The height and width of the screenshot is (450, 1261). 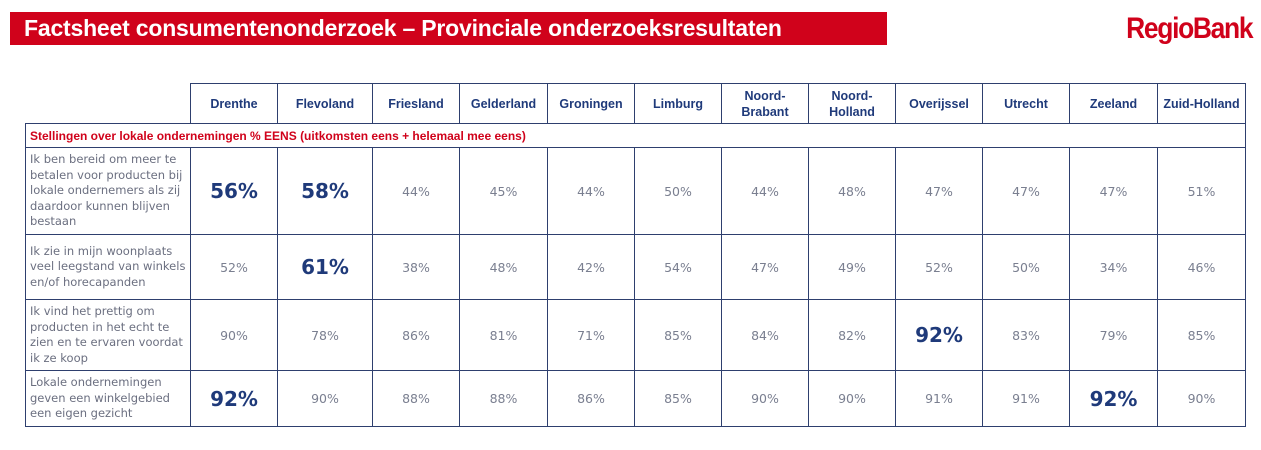 I want to click on value-cell: 45%, so click(x=503, y=191).